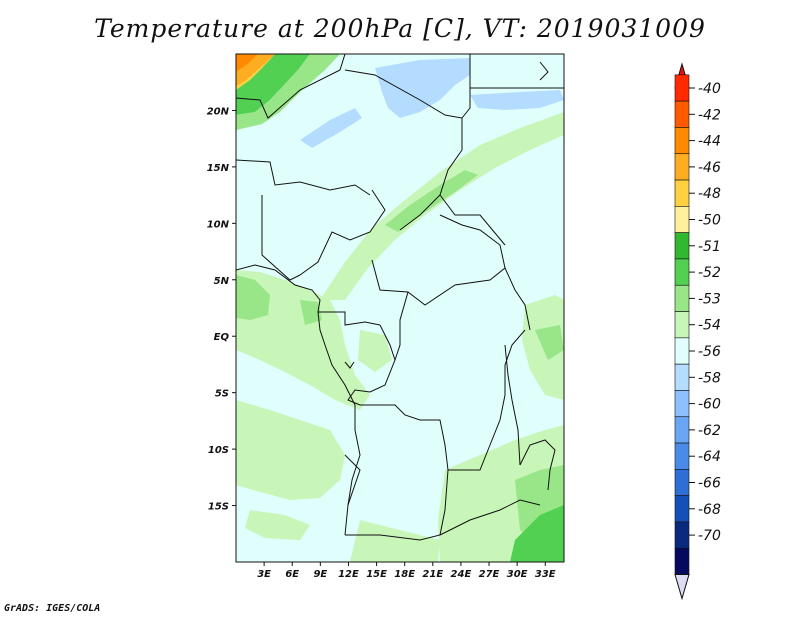  Describe the element at coordinates (709, 247) in the screenshot. I see `colorbar-label: -51` at that location.